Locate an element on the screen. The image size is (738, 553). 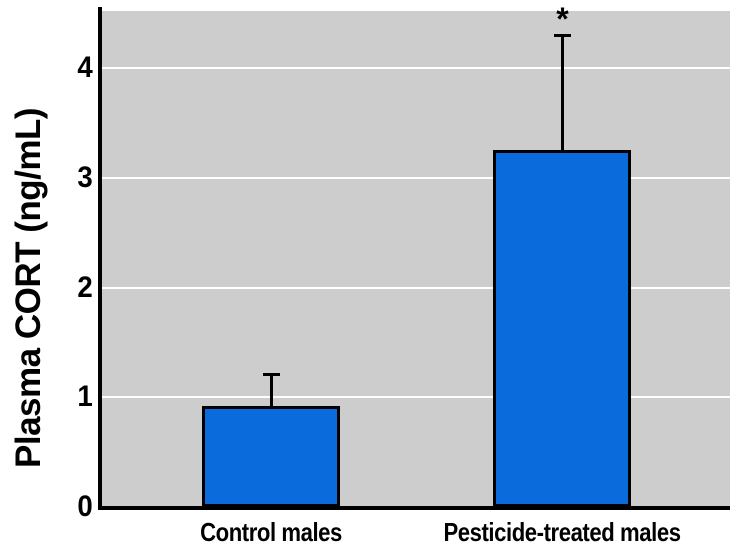
x-axis-spine is located at coordinates (414, 508).